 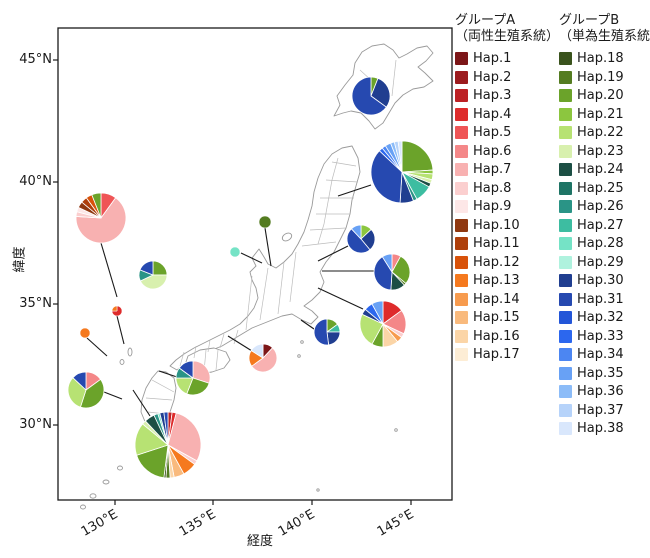 What do you see at coordinates (604, 317) in the screenshot?
I see `legend-item: Hap.32` at bounding box center [604, 317].